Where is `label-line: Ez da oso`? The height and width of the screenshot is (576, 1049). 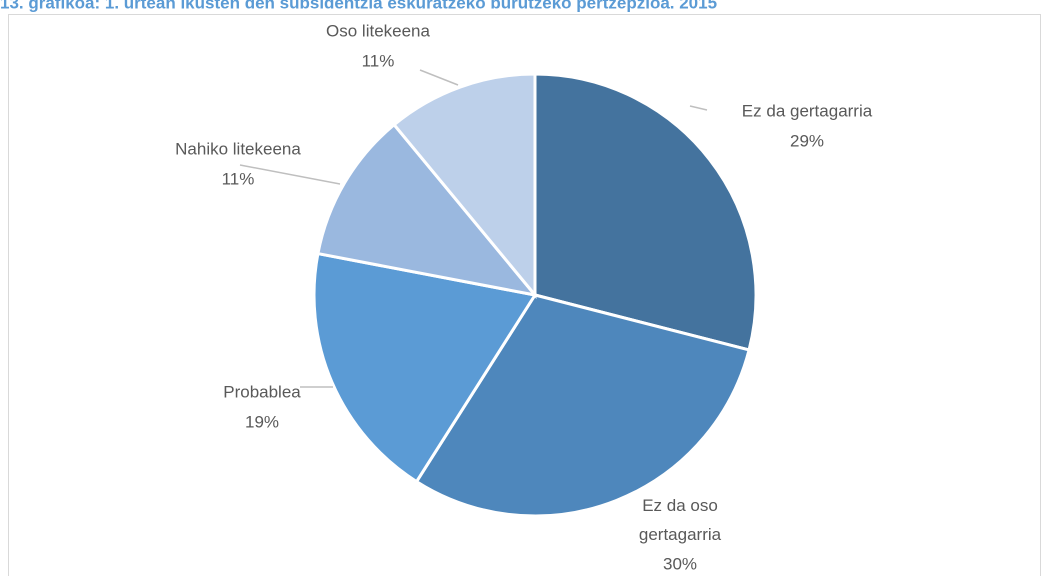
label-line: Ez da oso is located at coordinates (680, 505).